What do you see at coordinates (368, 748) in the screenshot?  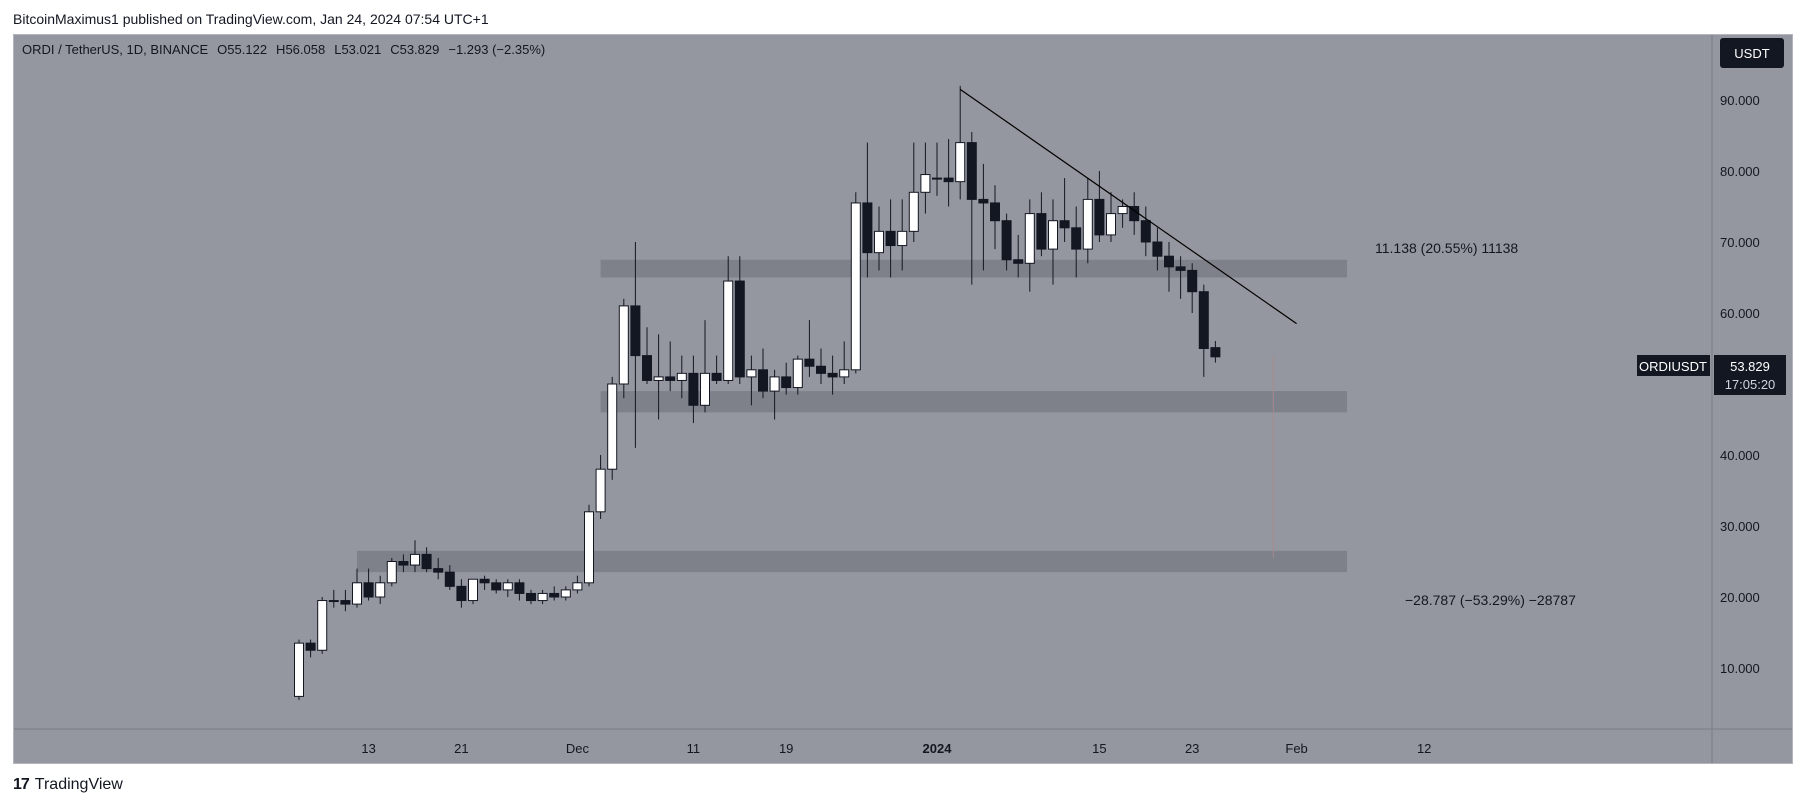 I see `x-tick-label: 13` at bounding box center [368, 748].